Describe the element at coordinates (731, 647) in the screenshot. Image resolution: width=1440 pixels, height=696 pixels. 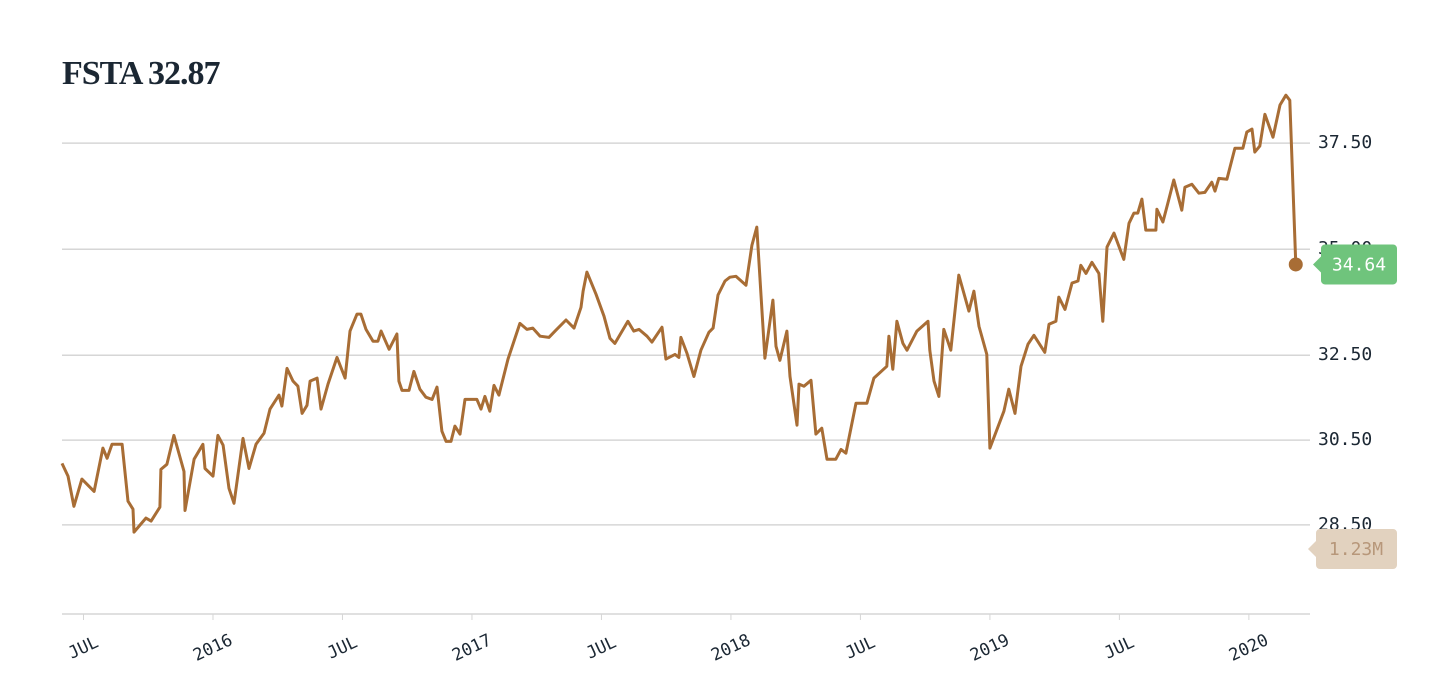
I see `x-tick-label: 2018` at that location.